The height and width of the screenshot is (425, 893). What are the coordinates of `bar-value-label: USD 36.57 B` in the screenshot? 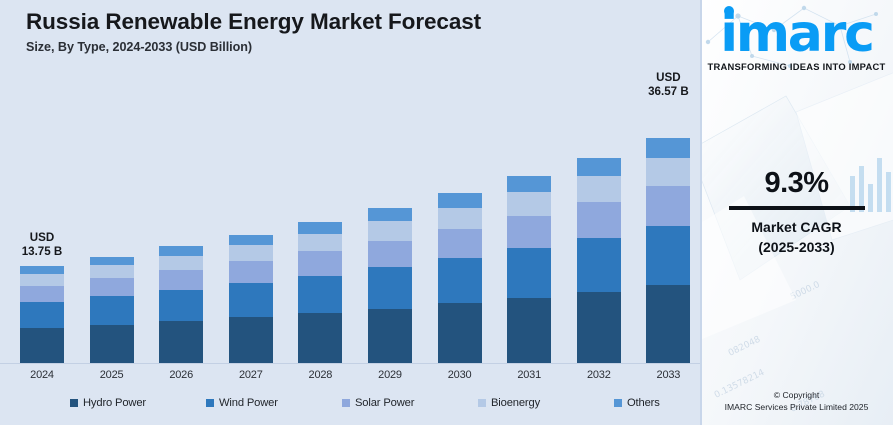 It's located at (668, 85).